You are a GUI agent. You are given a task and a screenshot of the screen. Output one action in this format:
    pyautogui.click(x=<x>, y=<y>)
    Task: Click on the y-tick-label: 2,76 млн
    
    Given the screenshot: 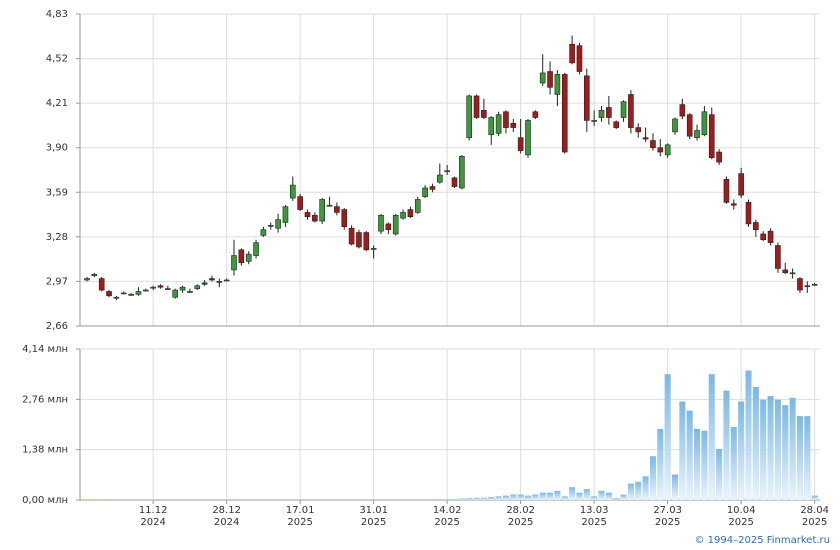 What is the action you would take?
    pyautogui.click(x=45, y=399)
    